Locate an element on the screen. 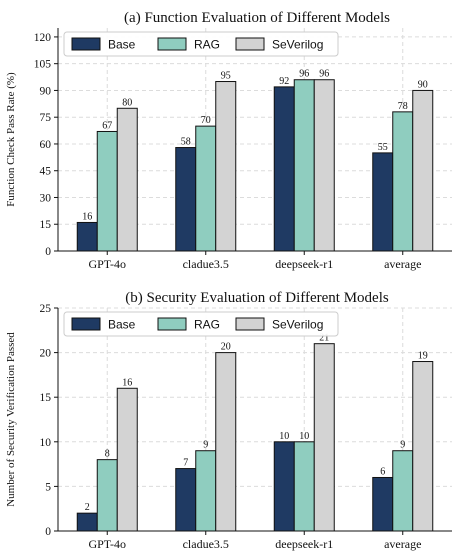 This screenshot has width=465, height=560. series-rag: 8 9 10 9 is located at coordinates (255, 481).